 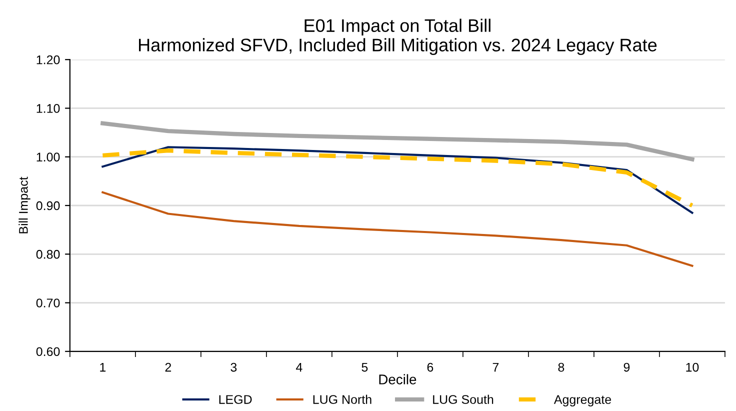 I want to click on y-tick-label: 1.20, so click(x=48, y=59).